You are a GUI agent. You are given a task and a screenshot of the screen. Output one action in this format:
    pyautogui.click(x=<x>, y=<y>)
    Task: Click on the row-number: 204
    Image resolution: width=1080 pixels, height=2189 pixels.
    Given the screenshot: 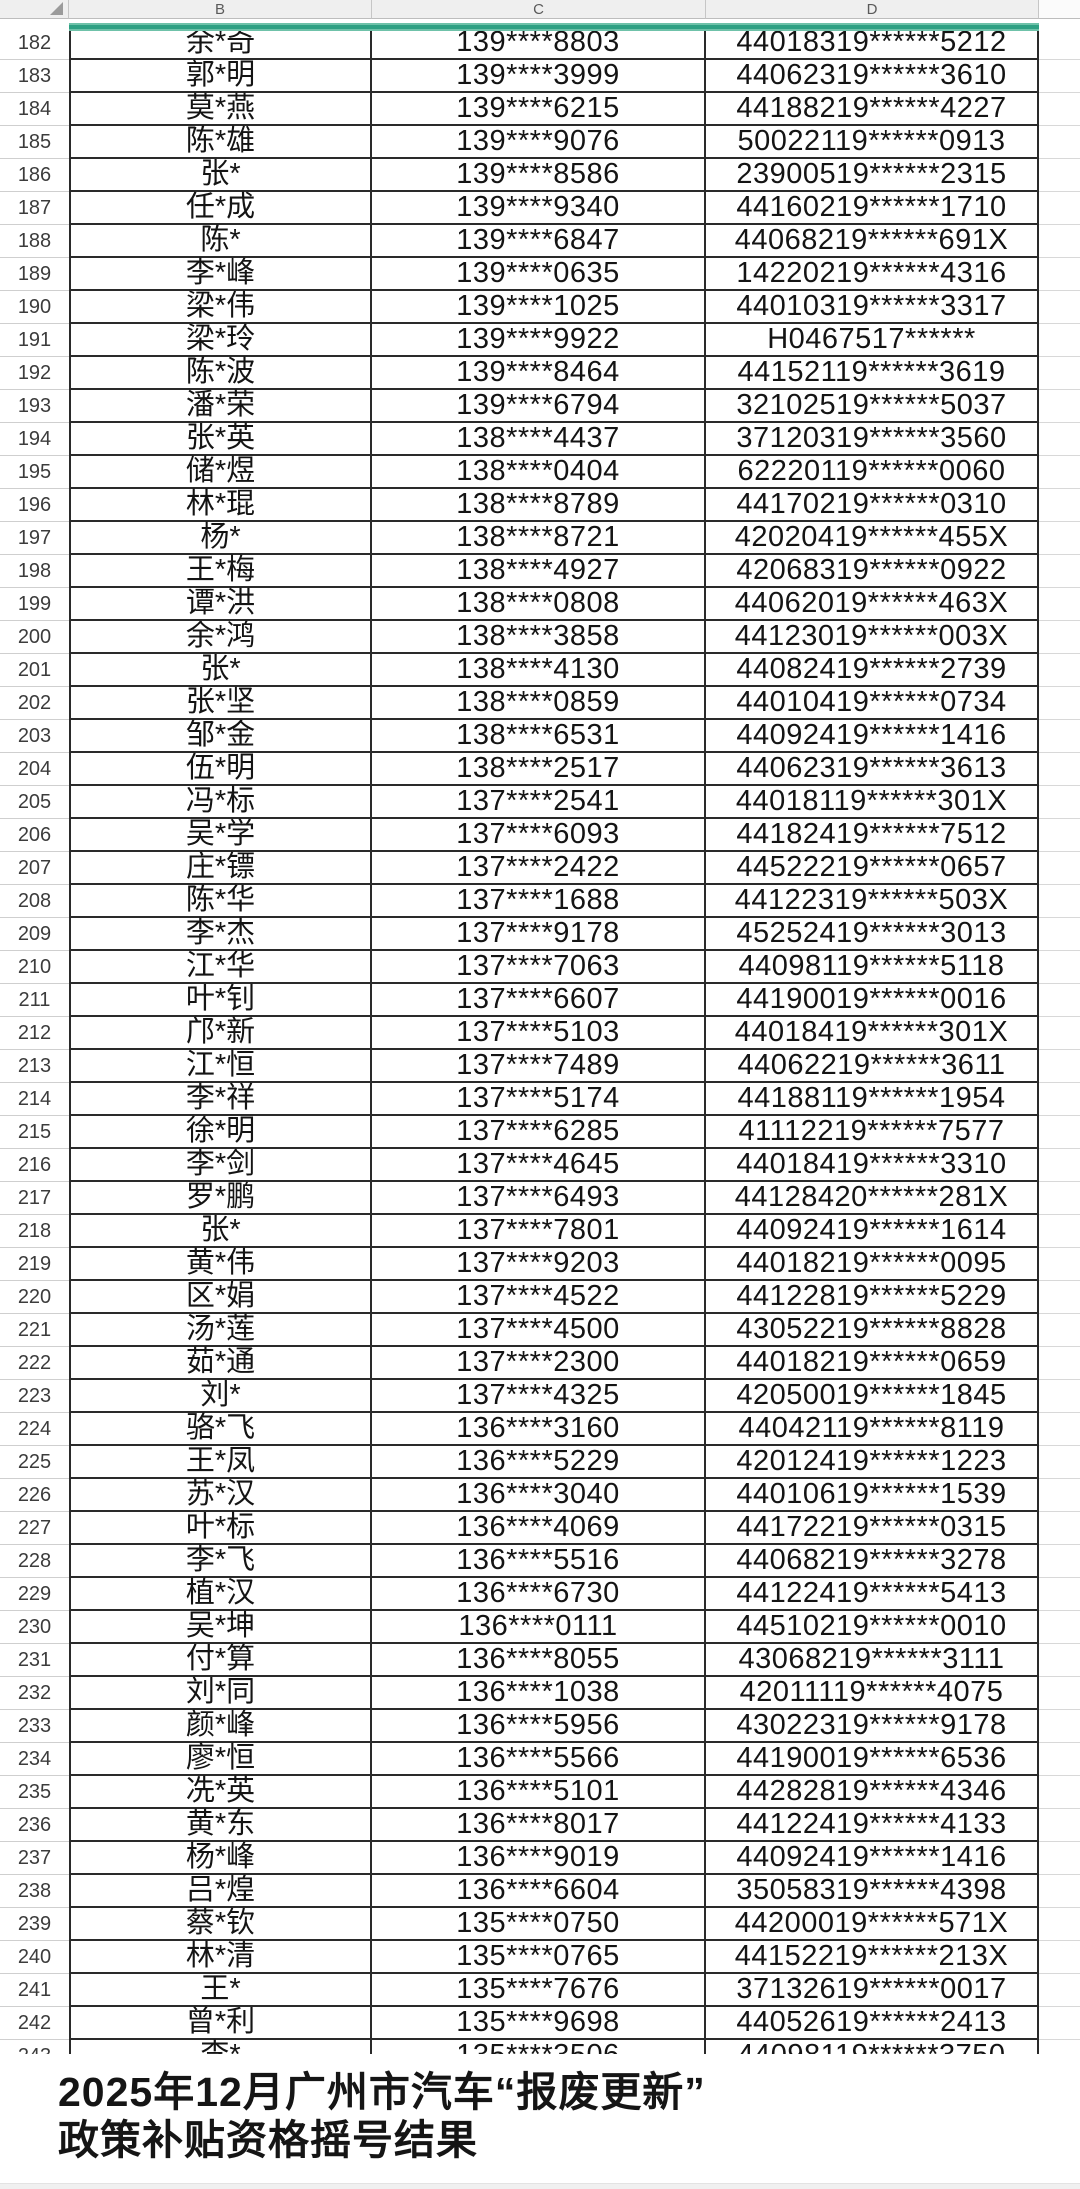 What is the action you would take?
    pyautogui.click(x=34, y=769)
    